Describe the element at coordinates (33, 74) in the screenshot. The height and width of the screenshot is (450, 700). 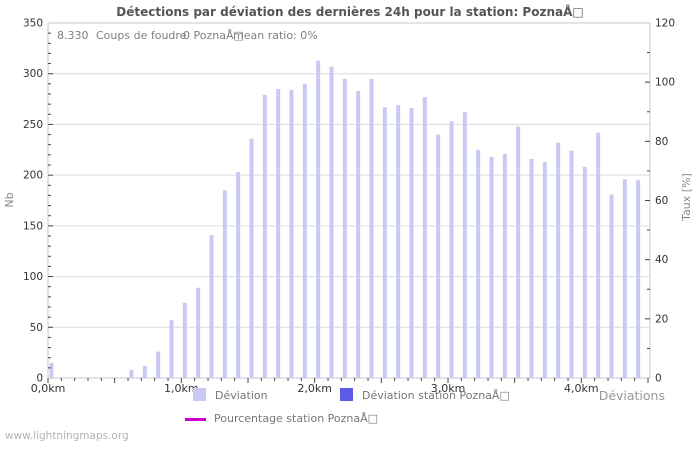
I see `left-tick-label: 300` at that location.